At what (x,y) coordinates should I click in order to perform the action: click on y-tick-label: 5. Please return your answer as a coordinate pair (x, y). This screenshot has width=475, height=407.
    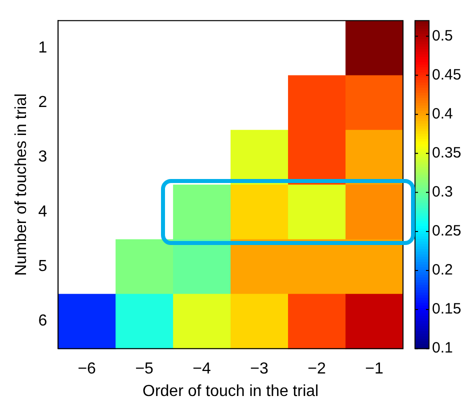
    Looking at the image, I should click on (43, 267).